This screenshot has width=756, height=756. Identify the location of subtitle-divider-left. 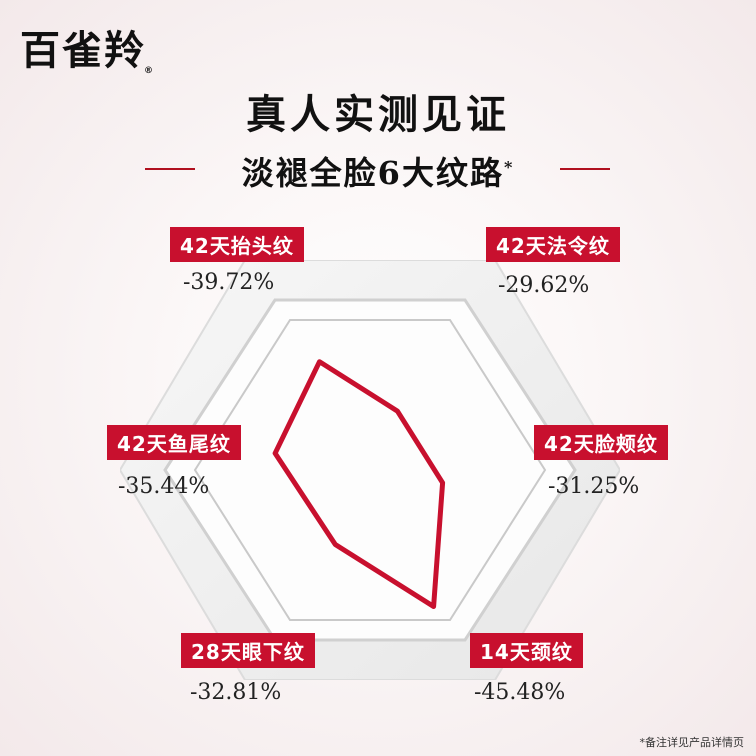
(170, 169).